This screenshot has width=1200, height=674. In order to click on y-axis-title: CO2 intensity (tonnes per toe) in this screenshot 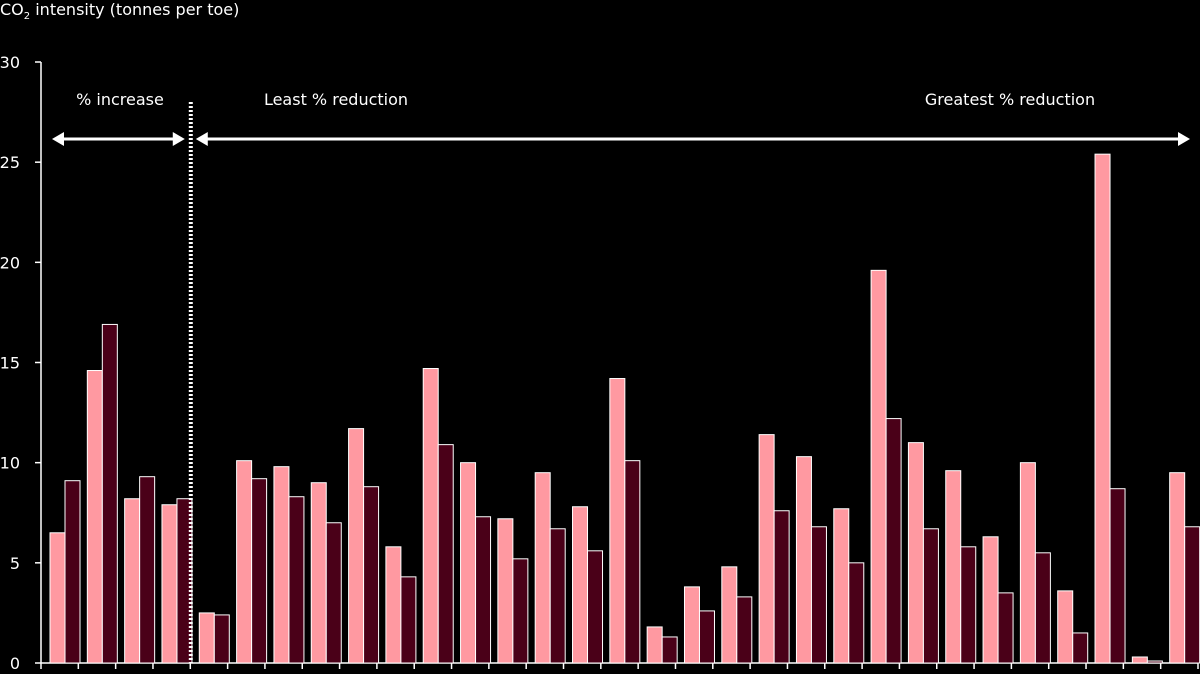, I will do `click(119, 11)`.